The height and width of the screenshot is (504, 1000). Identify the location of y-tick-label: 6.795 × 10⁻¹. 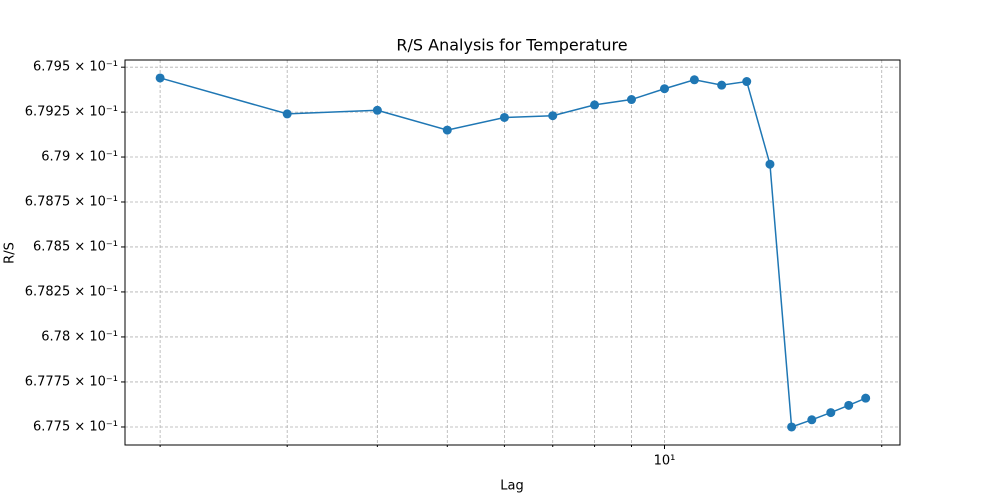
(75, 67).